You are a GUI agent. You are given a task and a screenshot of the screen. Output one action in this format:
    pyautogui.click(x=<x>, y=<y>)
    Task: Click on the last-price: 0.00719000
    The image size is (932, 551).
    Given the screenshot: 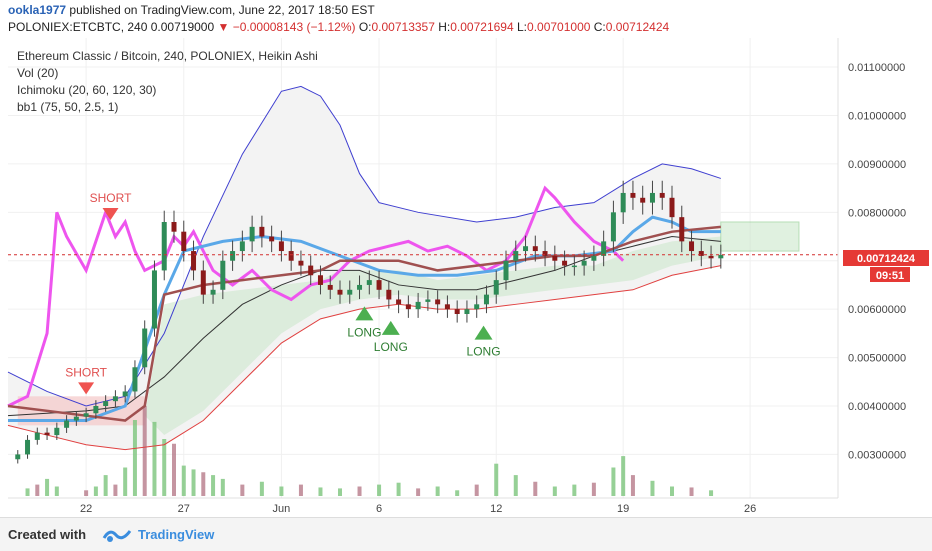 What is the action you would take?
    pyautogui.click(x=182, y=27)
    